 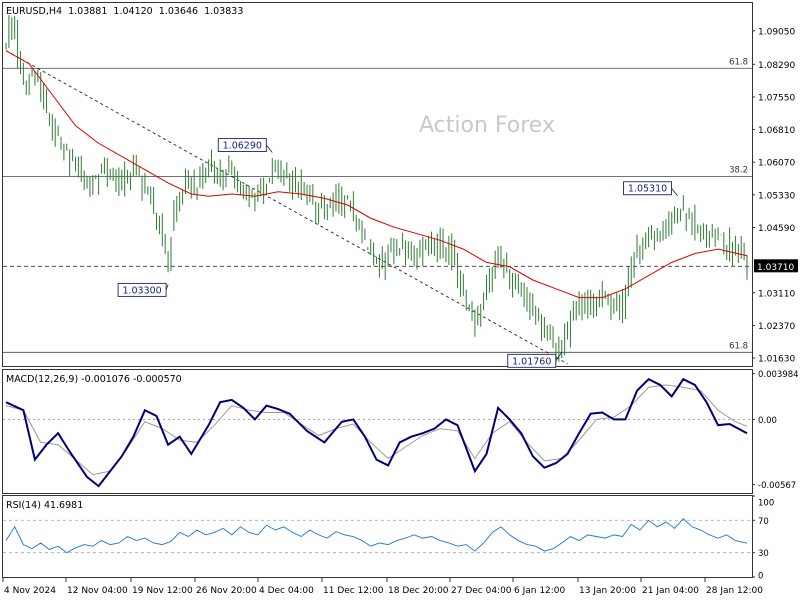 I want to click on macd-header: MACD(12,26,9) -0.001076 -0.000570, so click(x=94, y=379).